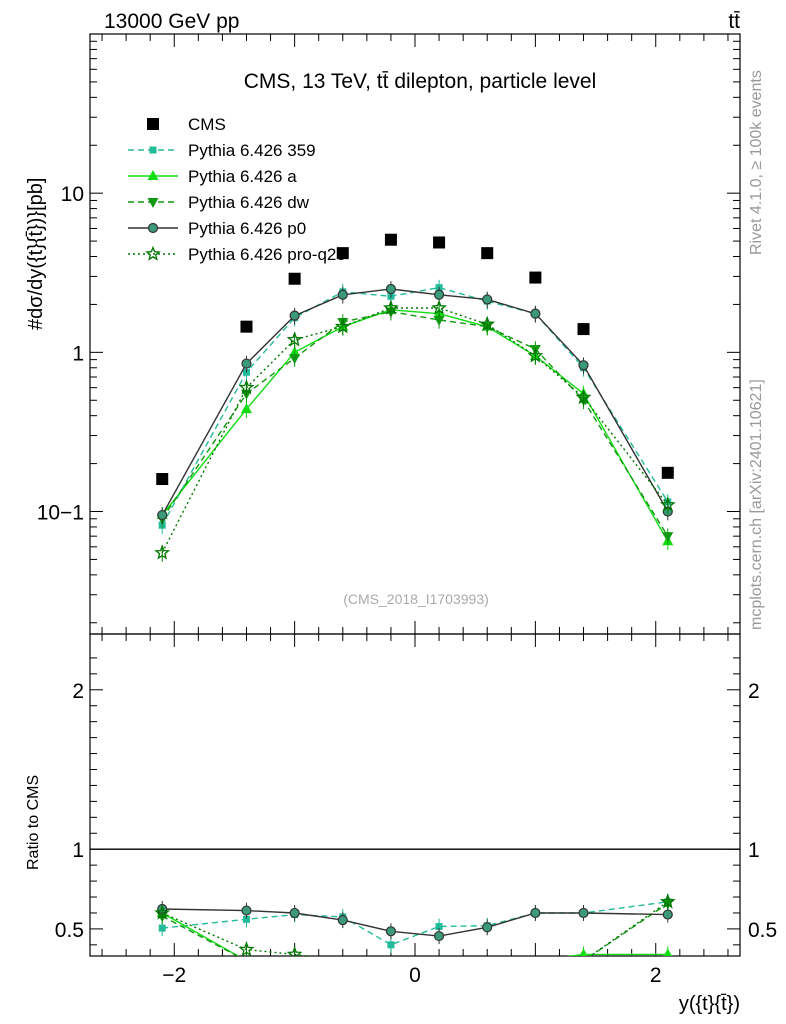 This screenshot has width=786, height=1024. I want to click on ratio-clip-group, so click(415, 924).